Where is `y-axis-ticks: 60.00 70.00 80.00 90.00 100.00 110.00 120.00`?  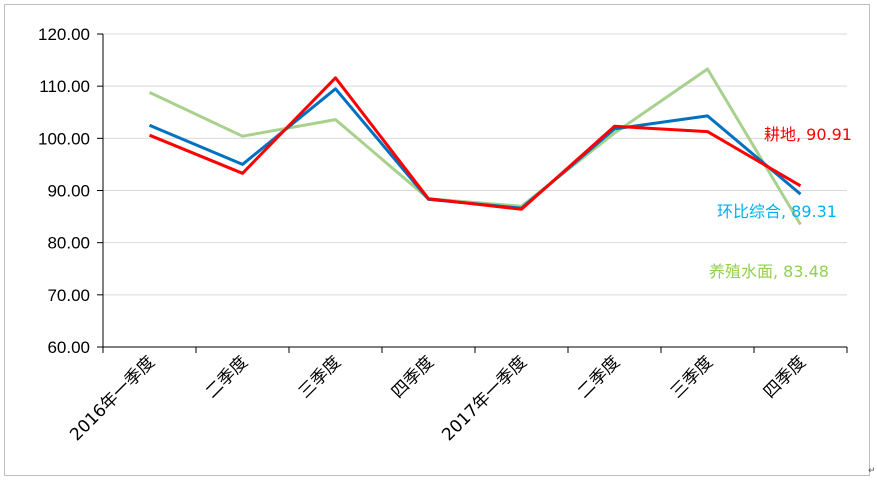
y-axis-ticks: 60.00 70.00 80.00 90.00 100.00 110.00 120.00 is located at coordinates (64, 191).